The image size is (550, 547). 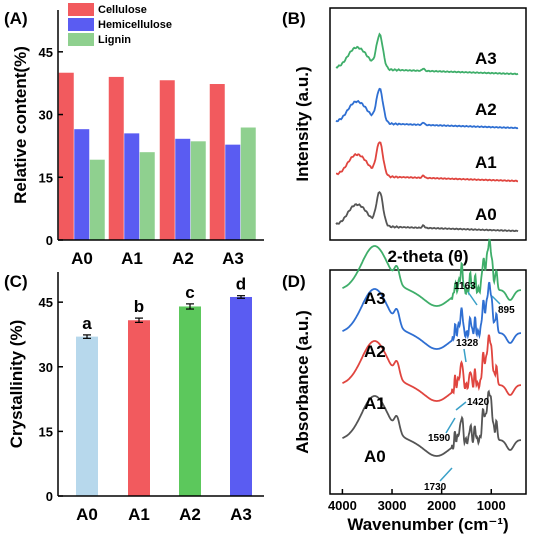 What do you see at coordinates (233, 258) in the screenshot?
I see `panel-a-category-label: A3` at bounding box center [233, 258].